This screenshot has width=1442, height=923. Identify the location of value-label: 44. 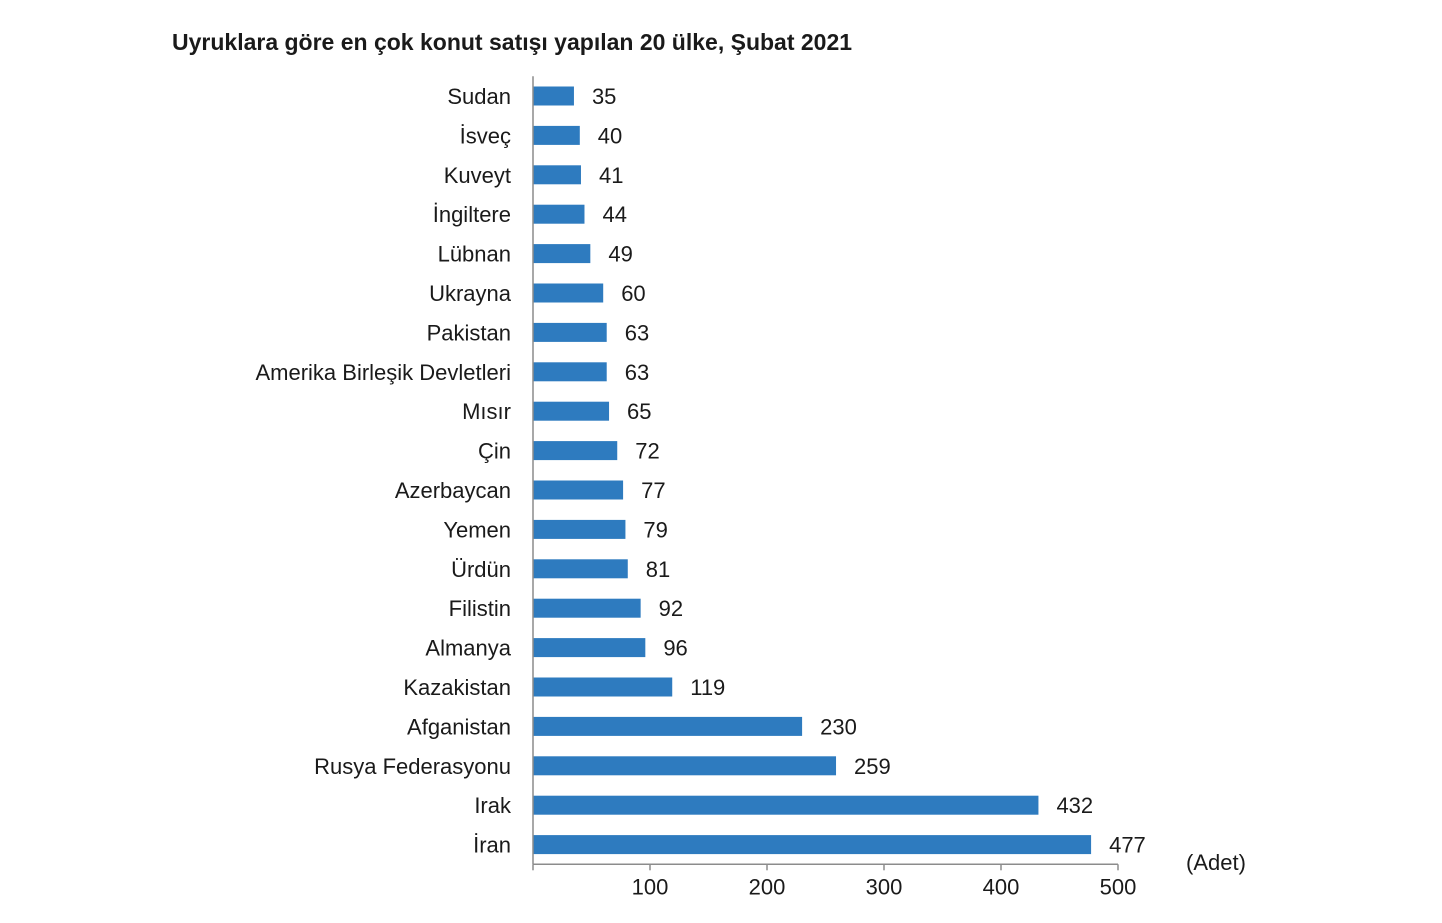
(614, 214).